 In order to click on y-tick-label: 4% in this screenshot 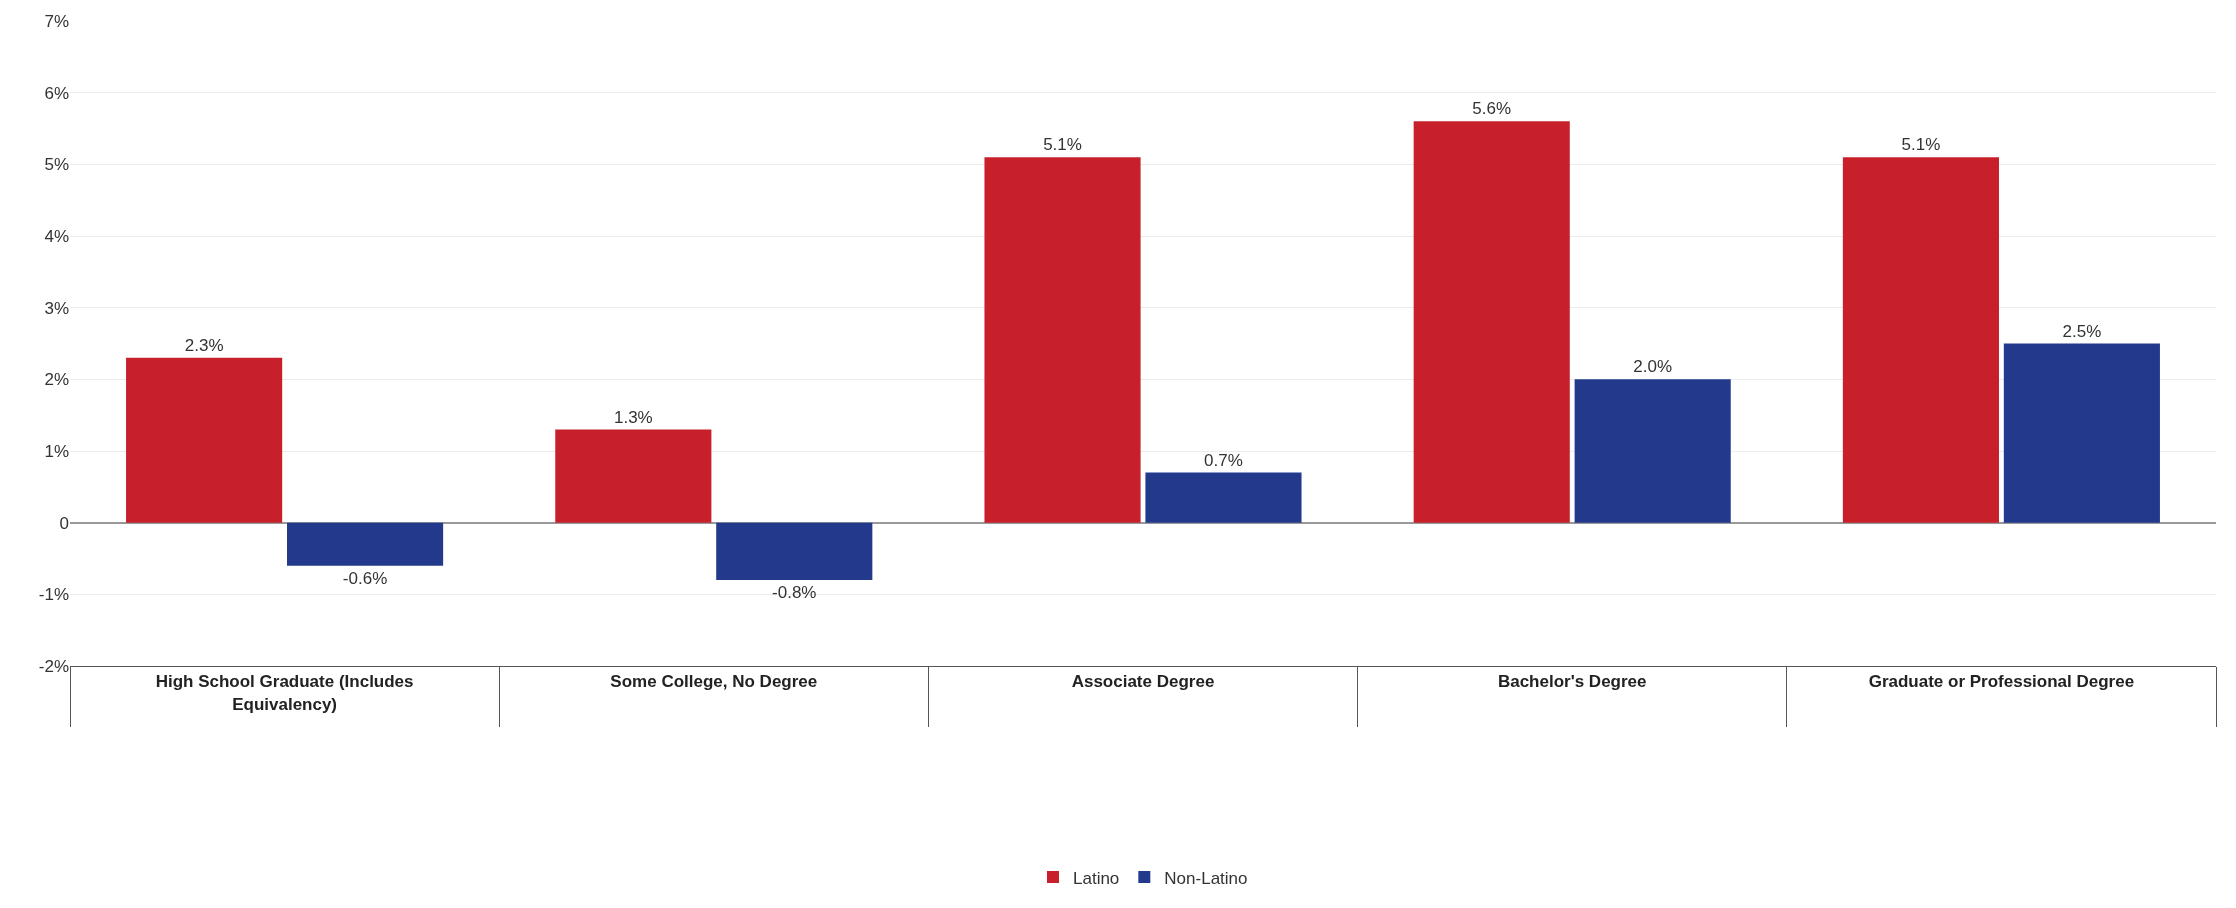, I will do `click(56, 236)`.